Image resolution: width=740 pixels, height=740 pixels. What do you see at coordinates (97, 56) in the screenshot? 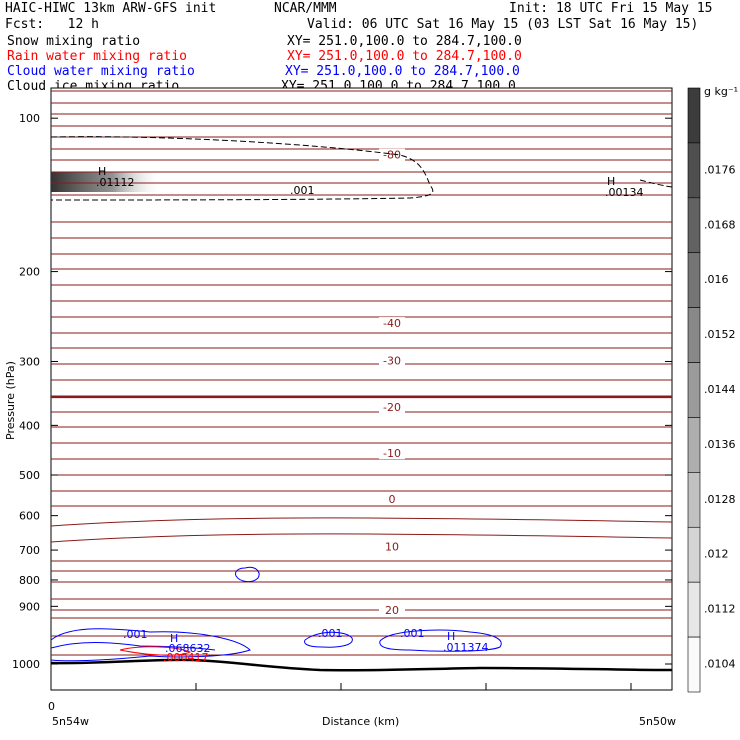
I see `field-label-rain: Rain water mixing ratio` at bounding box center [97, 56].